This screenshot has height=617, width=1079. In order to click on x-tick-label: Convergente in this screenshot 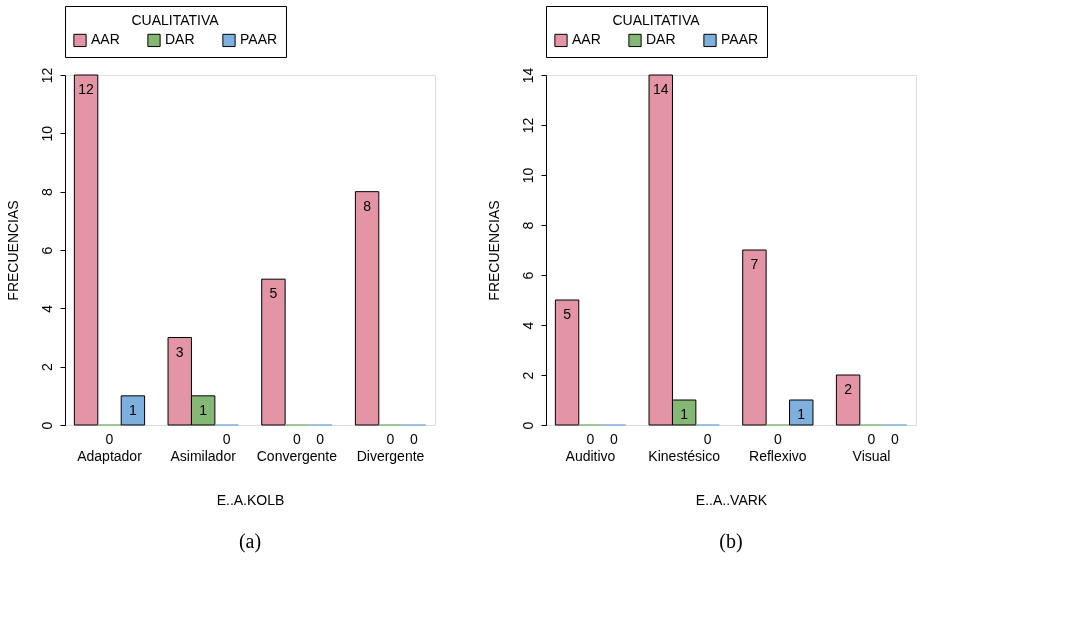, I will do `click(297, 455)`.